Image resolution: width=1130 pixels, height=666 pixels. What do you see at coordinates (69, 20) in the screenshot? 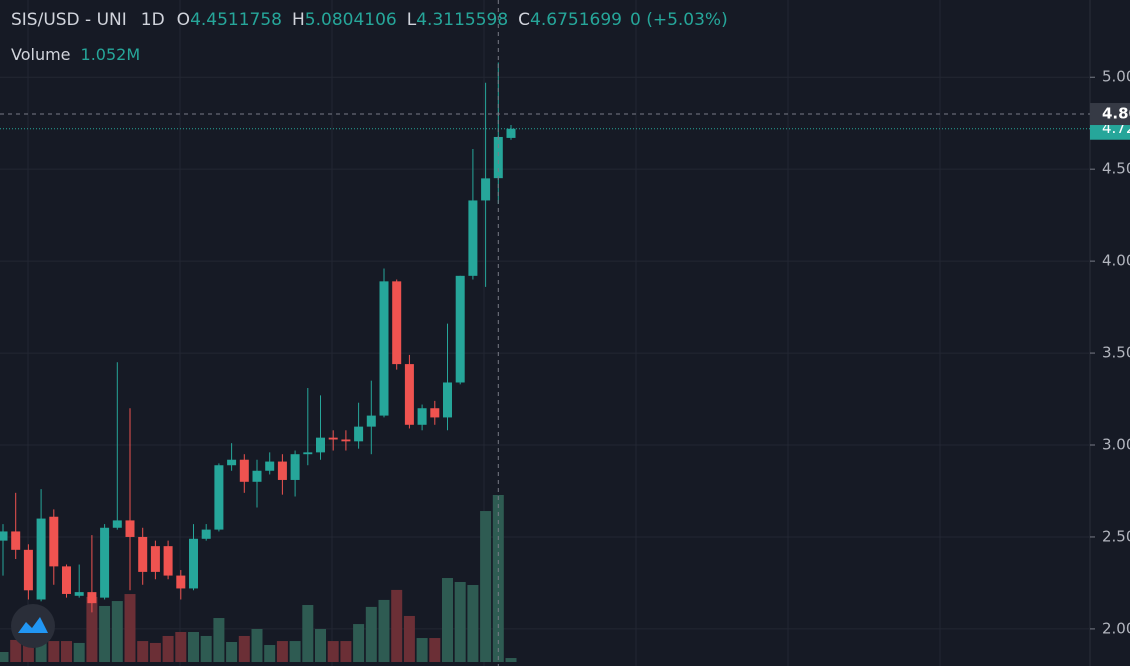
I see `symbol-title: SIS/USD - UNI` at bounding box center [69, 20].